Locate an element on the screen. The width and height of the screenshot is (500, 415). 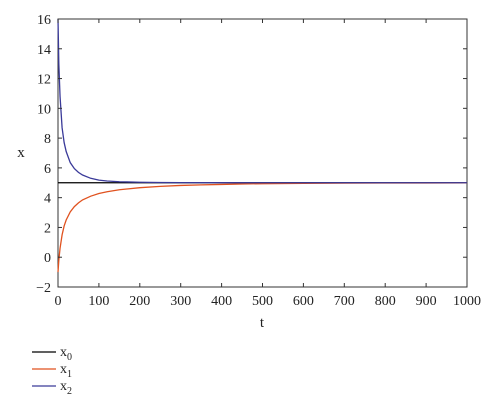
y-tick-label: 10 is located at coordinates (44, 109).